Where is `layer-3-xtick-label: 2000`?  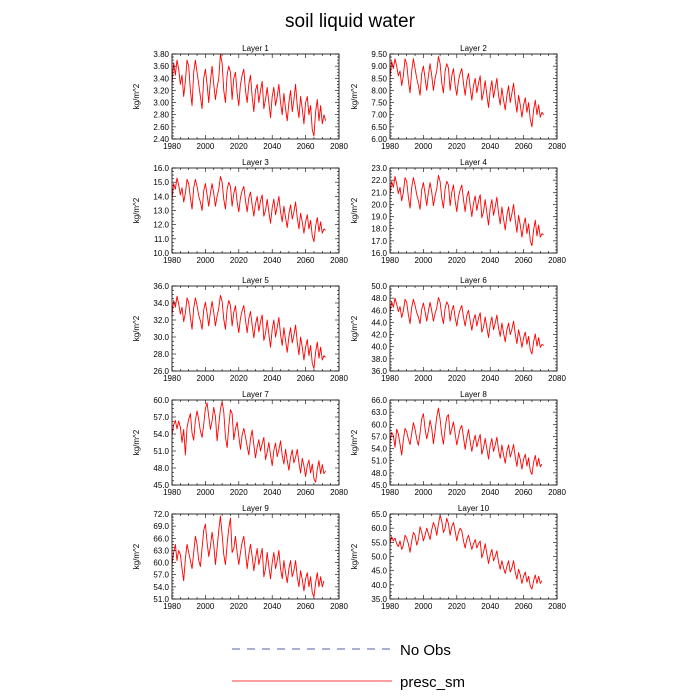 layer-3-xtick-label: 2000 is located at coordinates (206, 260).